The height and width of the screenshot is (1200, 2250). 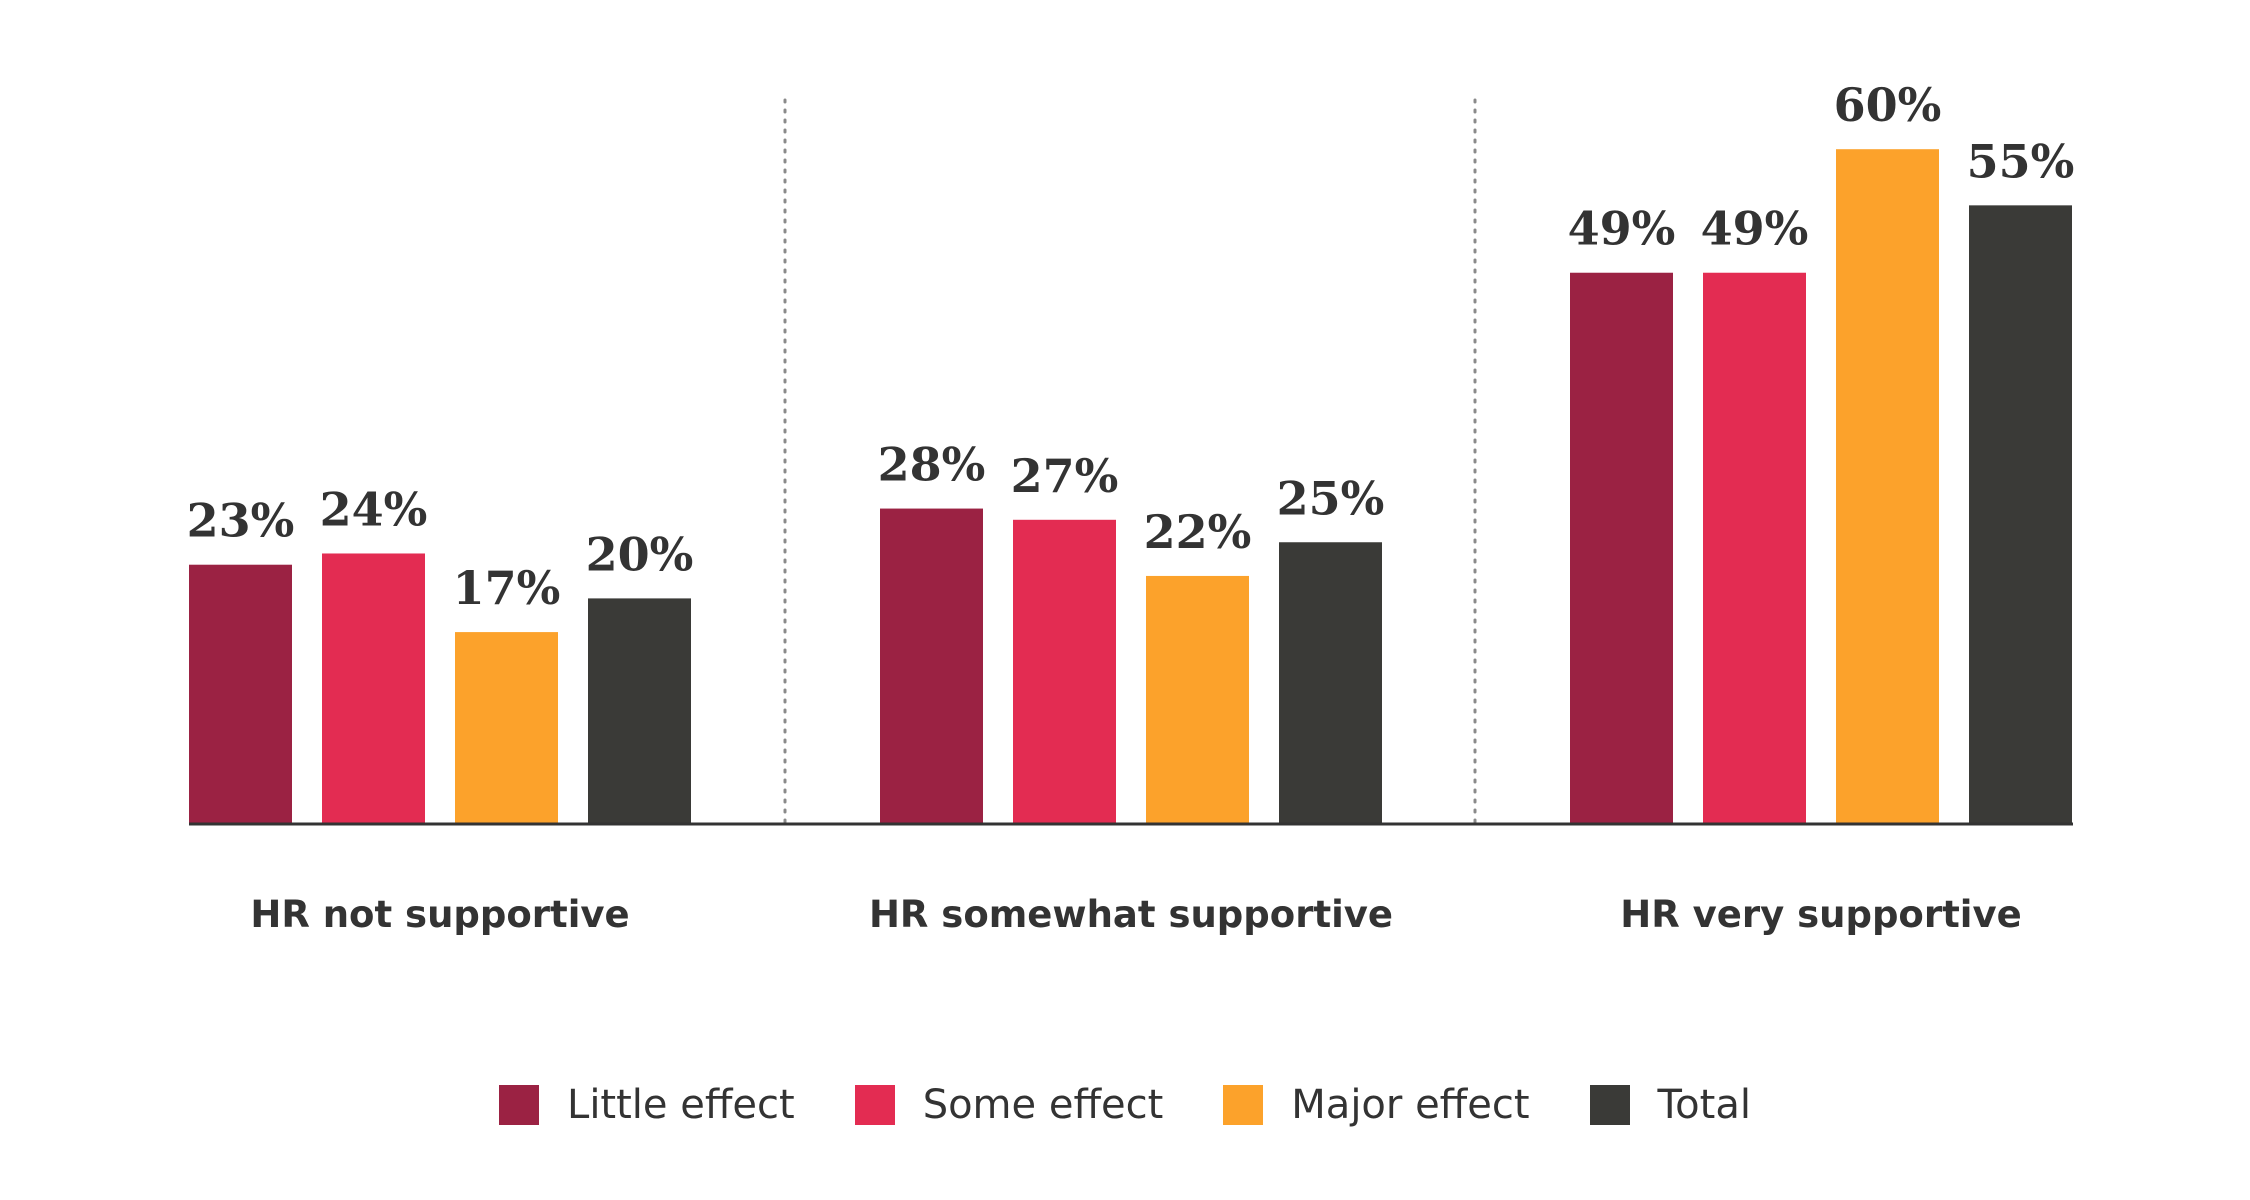 What do you see at coordinates (507, 588) in the screenshot?
I see `data-label-hr-not-supportive-major-effect: 17%` at bounding box center [507, 588].